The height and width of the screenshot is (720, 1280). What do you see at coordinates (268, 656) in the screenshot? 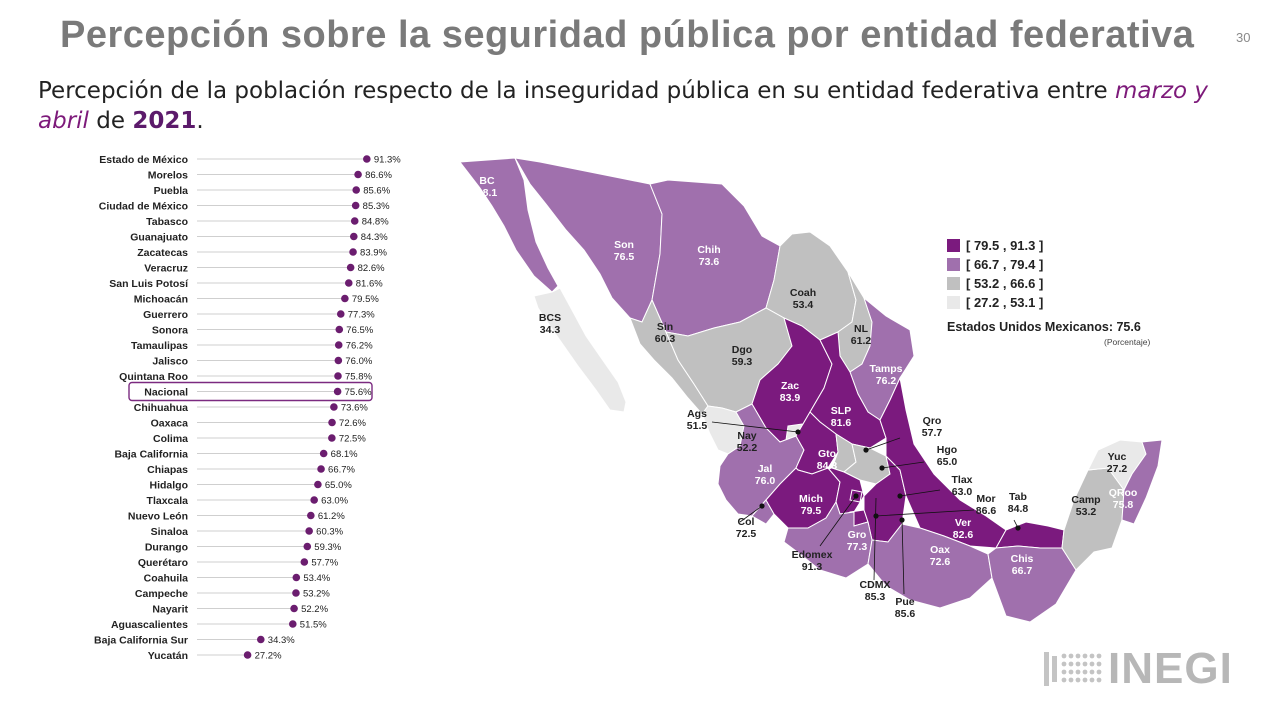
I see `value-label: 27.2%` at bounding box center [268, 656].